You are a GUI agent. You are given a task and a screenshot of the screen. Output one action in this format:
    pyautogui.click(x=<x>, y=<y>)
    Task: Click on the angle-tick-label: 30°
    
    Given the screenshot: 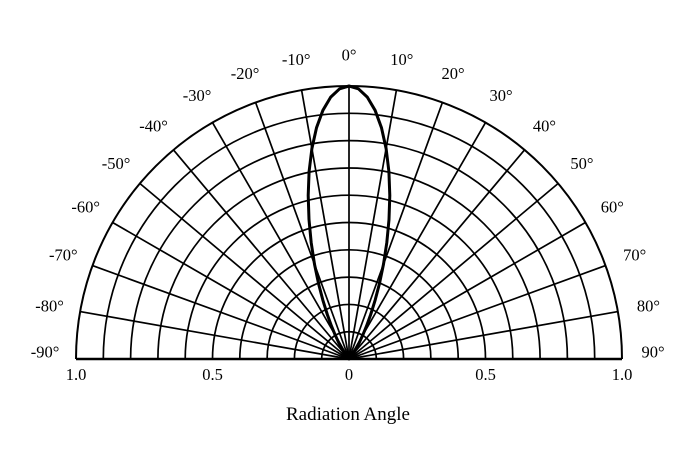 What is the action you would take?
    pyautogui.click(x=500, y=95)
    